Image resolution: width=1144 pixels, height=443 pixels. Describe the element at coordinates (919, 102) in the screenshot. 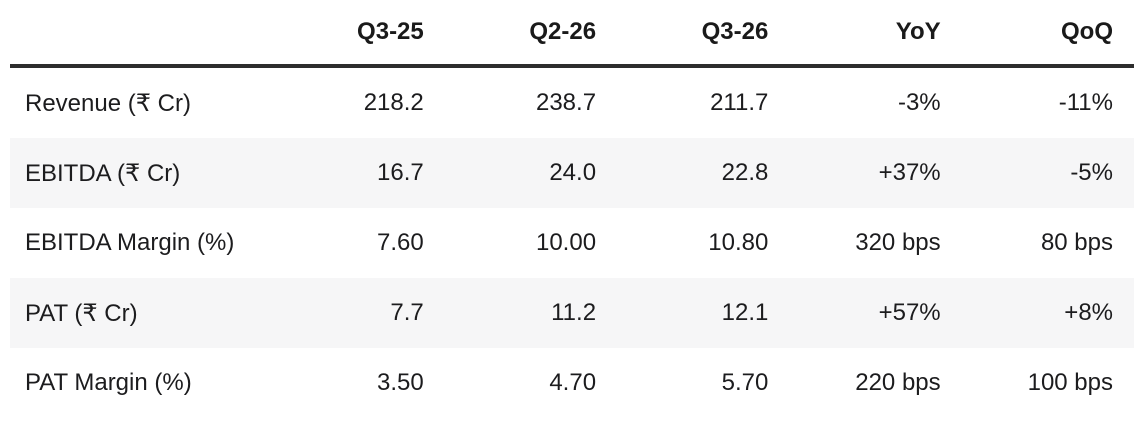

I see `metric-value: -3%` at that location.